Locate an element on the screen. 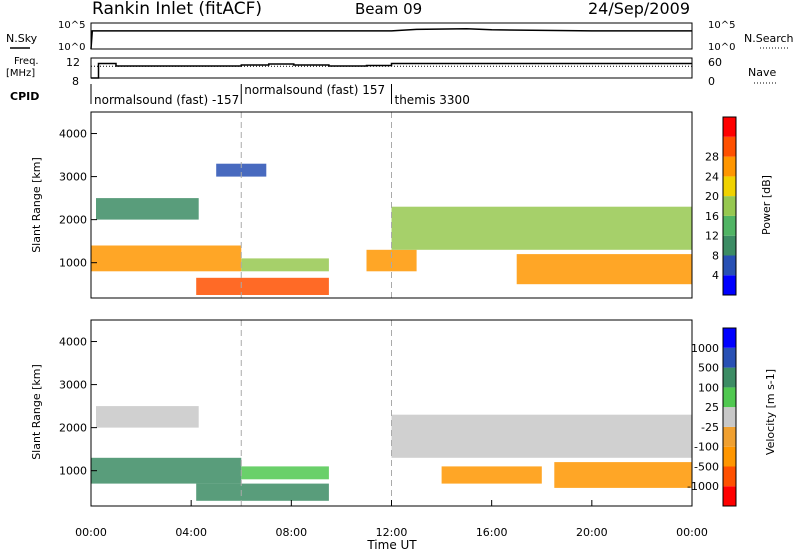 The height and width of the screenshot is (554, 800). power-colorbar-tick: 16 is located at coordinates (712, 216).